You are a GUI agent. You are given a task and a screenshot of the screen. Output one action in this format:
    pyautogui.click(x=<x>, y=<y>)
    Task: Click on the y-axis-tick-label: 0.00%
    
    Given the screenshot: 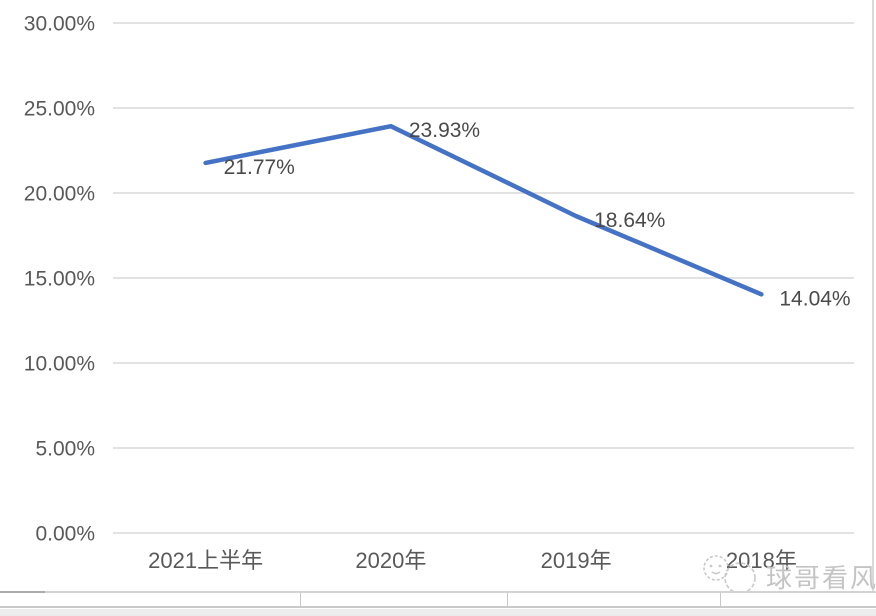 What is the action you would take?
    pyautogui.click(x=65, y=534)
    